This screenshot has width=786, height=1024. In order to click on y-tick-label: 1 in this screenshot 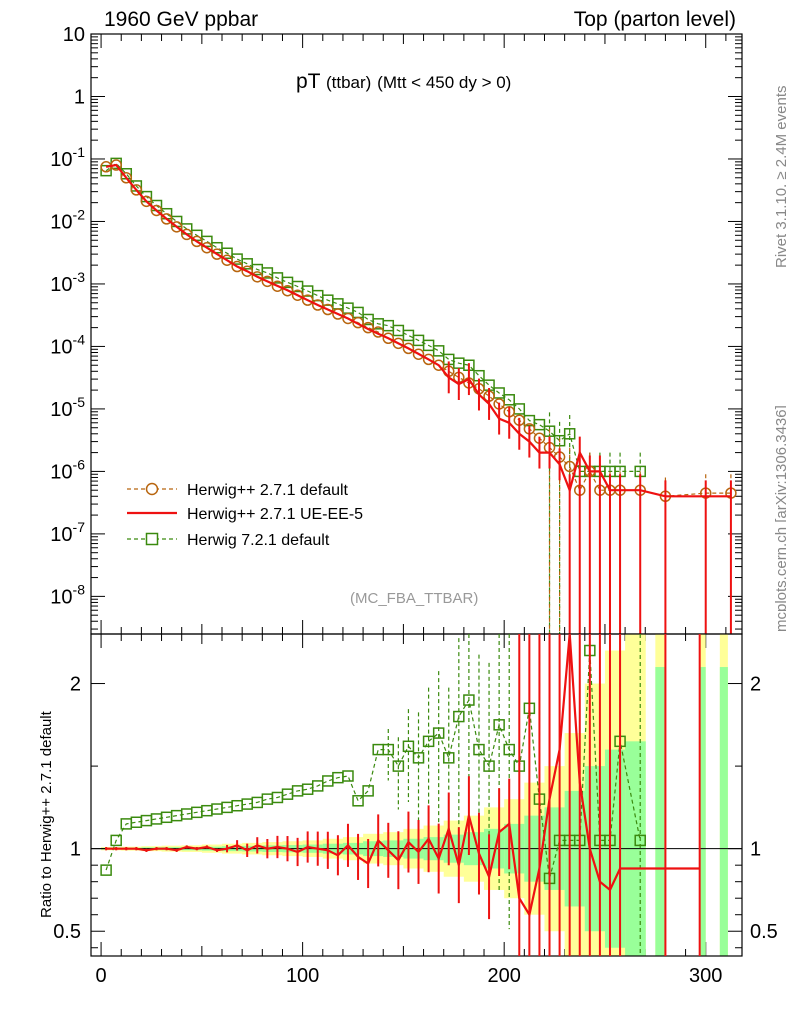, I will do `click(79, 97)`.